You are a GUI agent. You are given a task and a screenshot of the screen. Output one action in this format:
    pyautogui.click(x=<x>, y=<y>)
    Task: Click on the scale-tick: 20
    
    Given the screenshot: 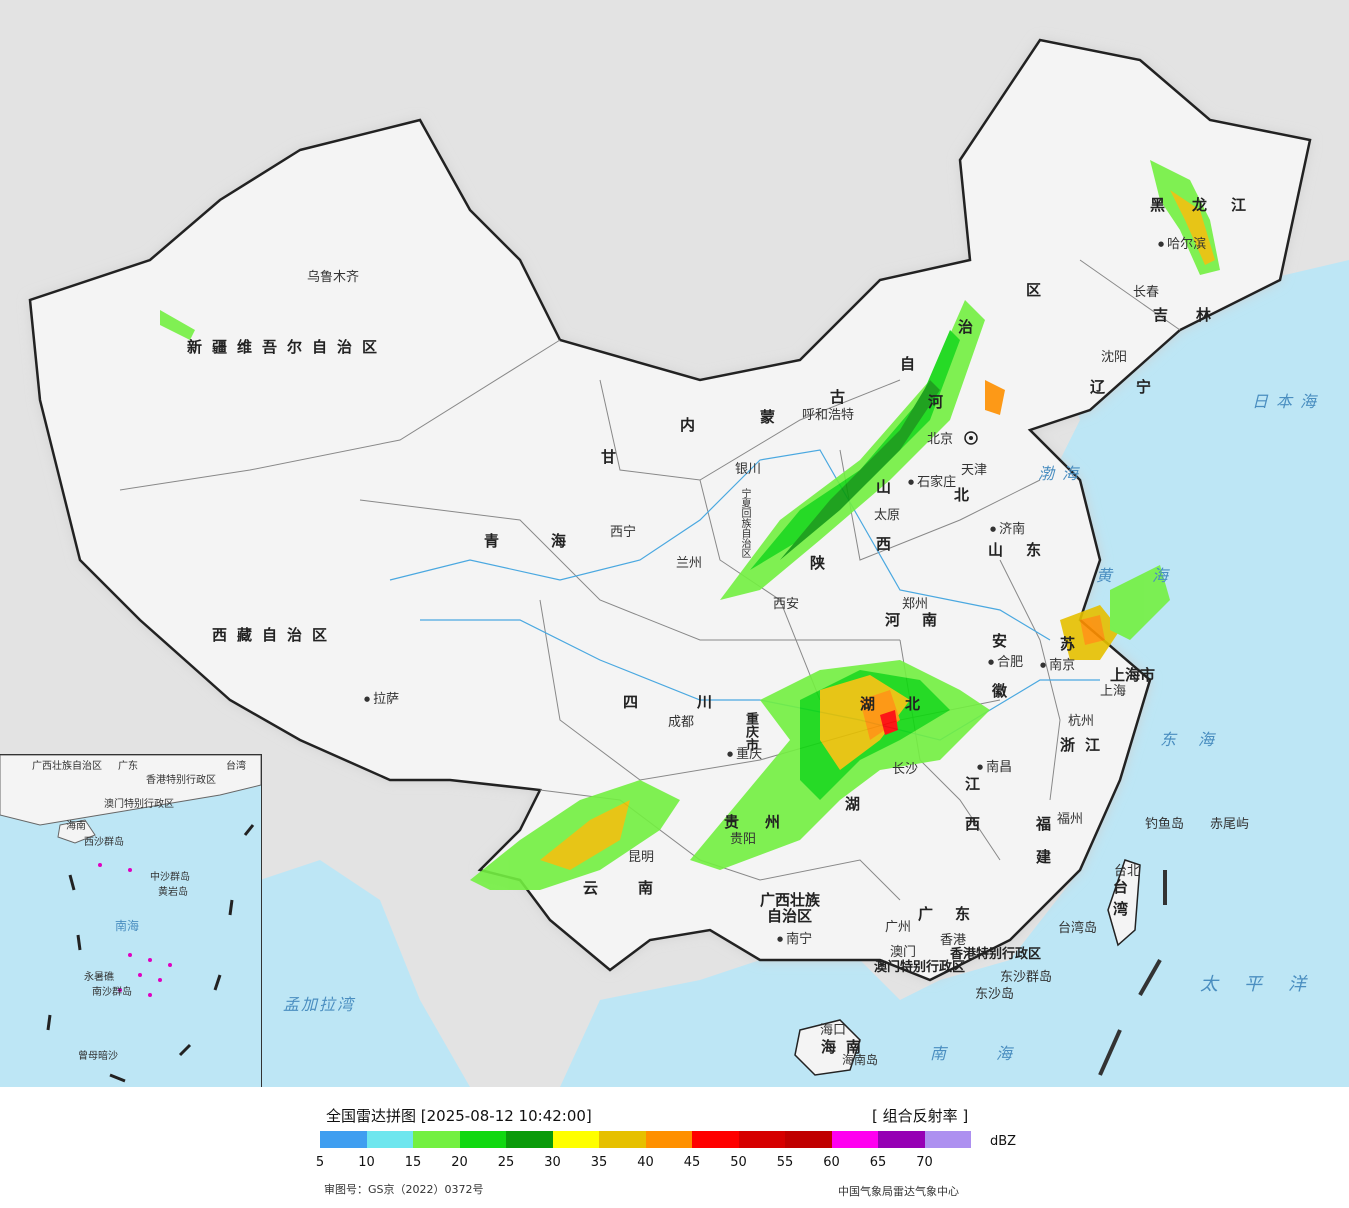 What is the action you would take?
    pyautogui.click(x=459, y=1162)
    